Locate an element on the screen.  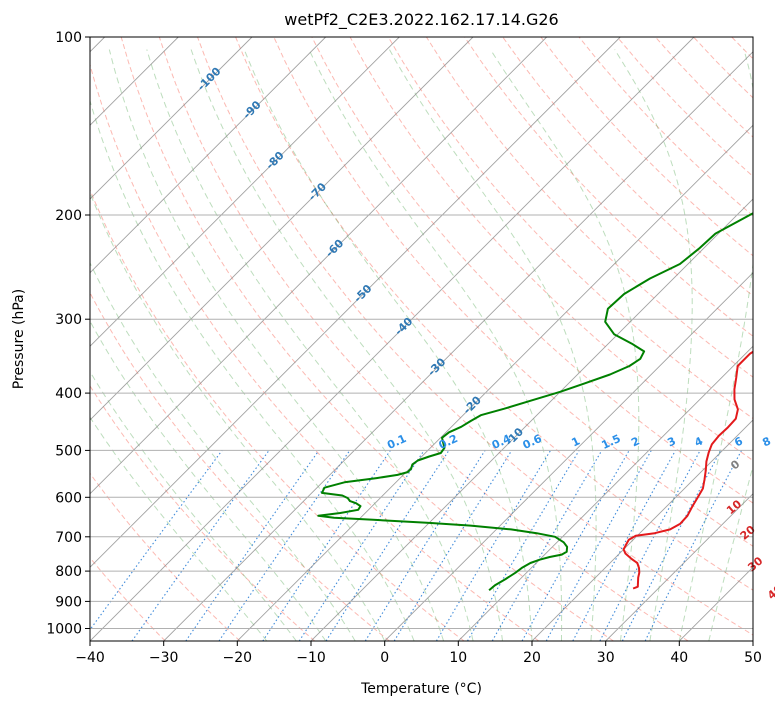
x-tick-label-3: −10 is located at coordinates (311, 658).